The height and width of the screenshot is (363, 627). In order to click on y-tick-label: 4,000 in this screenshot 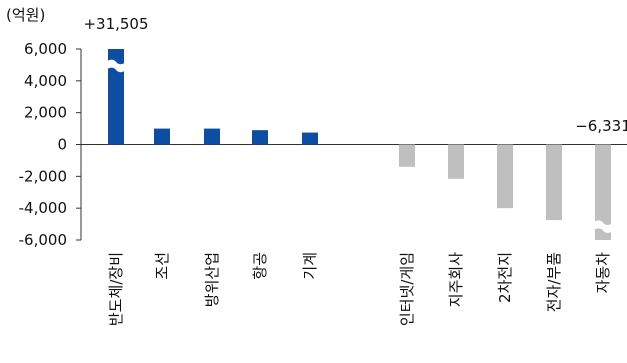, I will do `click(45, 81)`.